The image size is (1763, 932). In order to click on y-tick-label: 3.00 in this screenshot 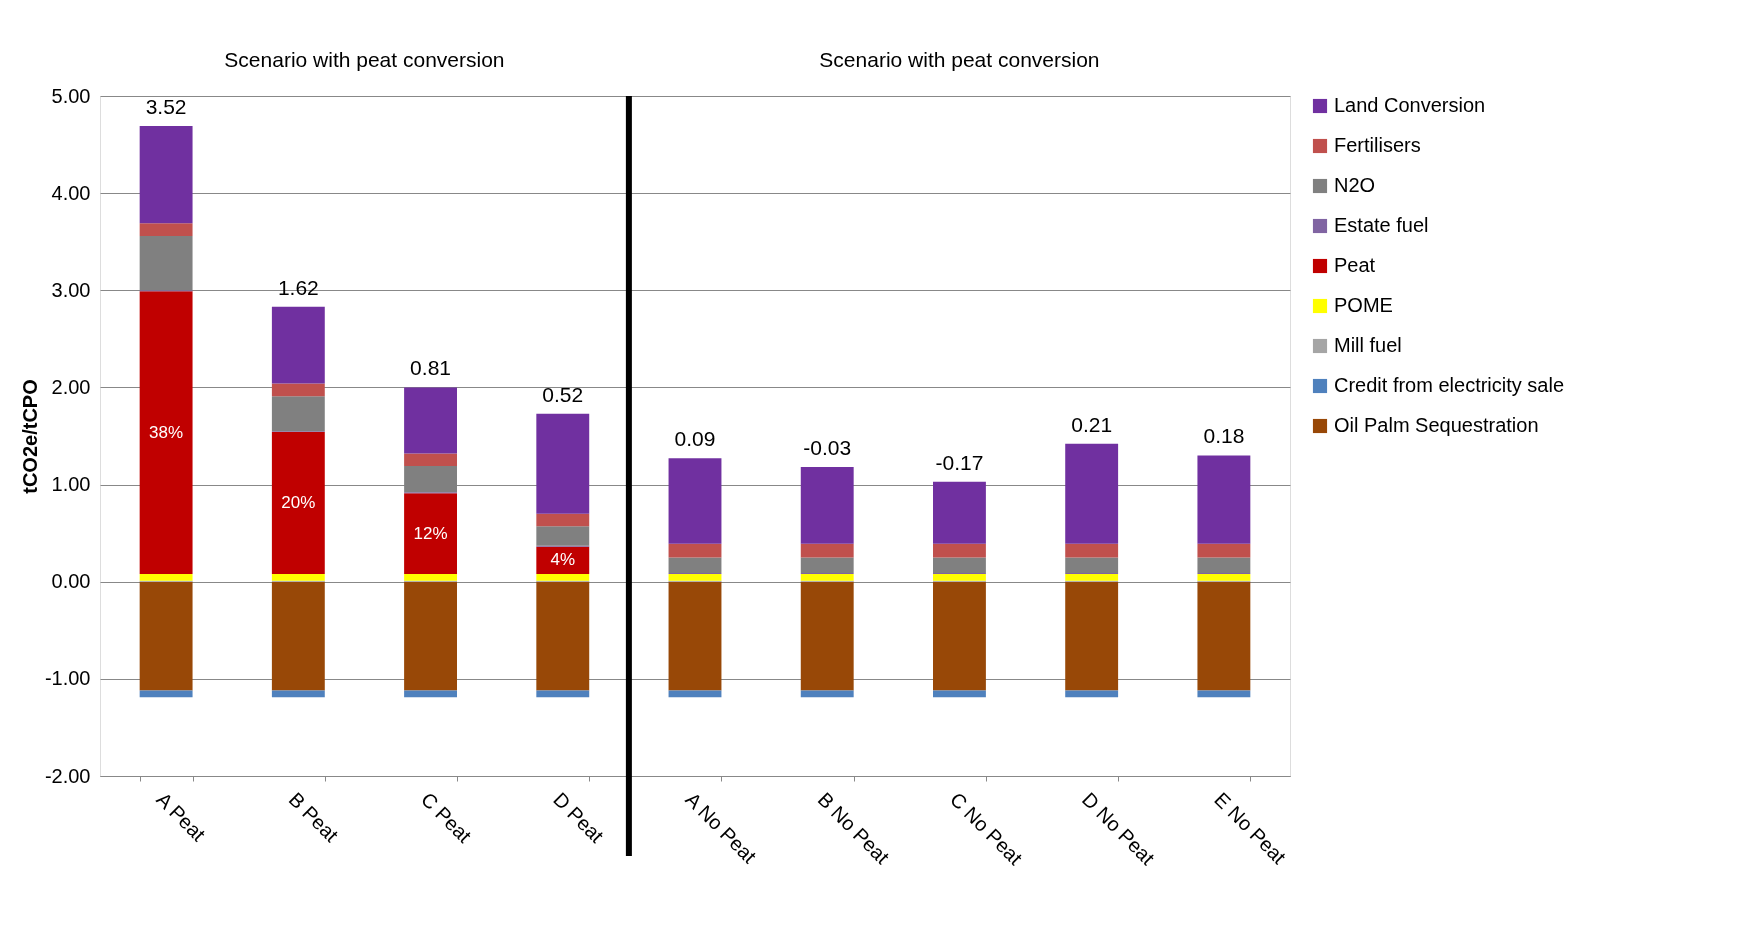, I will do `click(71, 289)`.